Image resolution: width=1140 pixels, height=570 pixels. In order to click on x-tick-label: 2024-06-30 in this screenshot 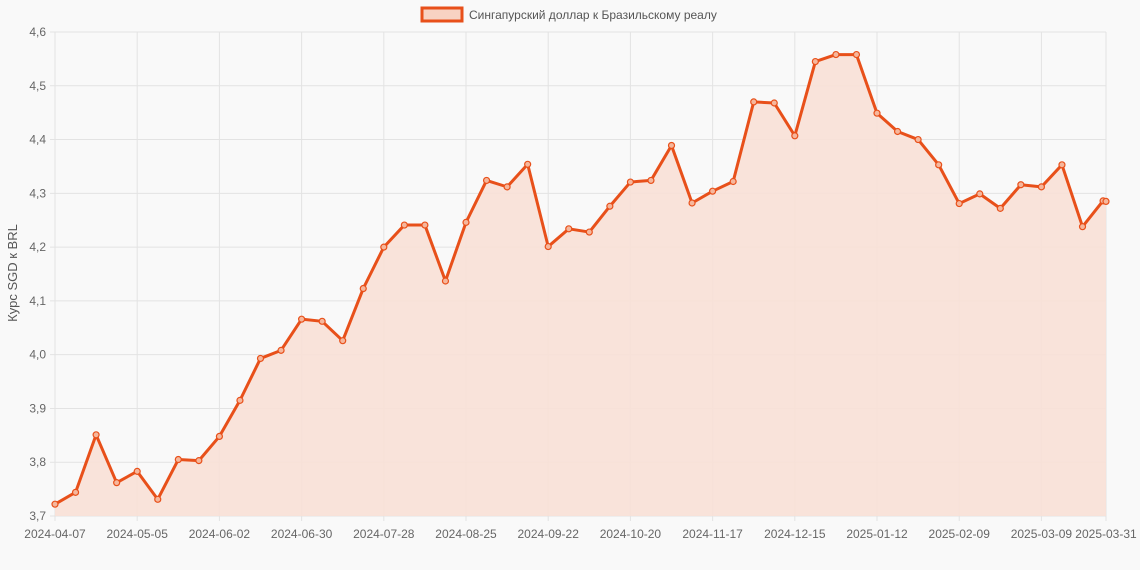, I will do `click(302, 534)`.